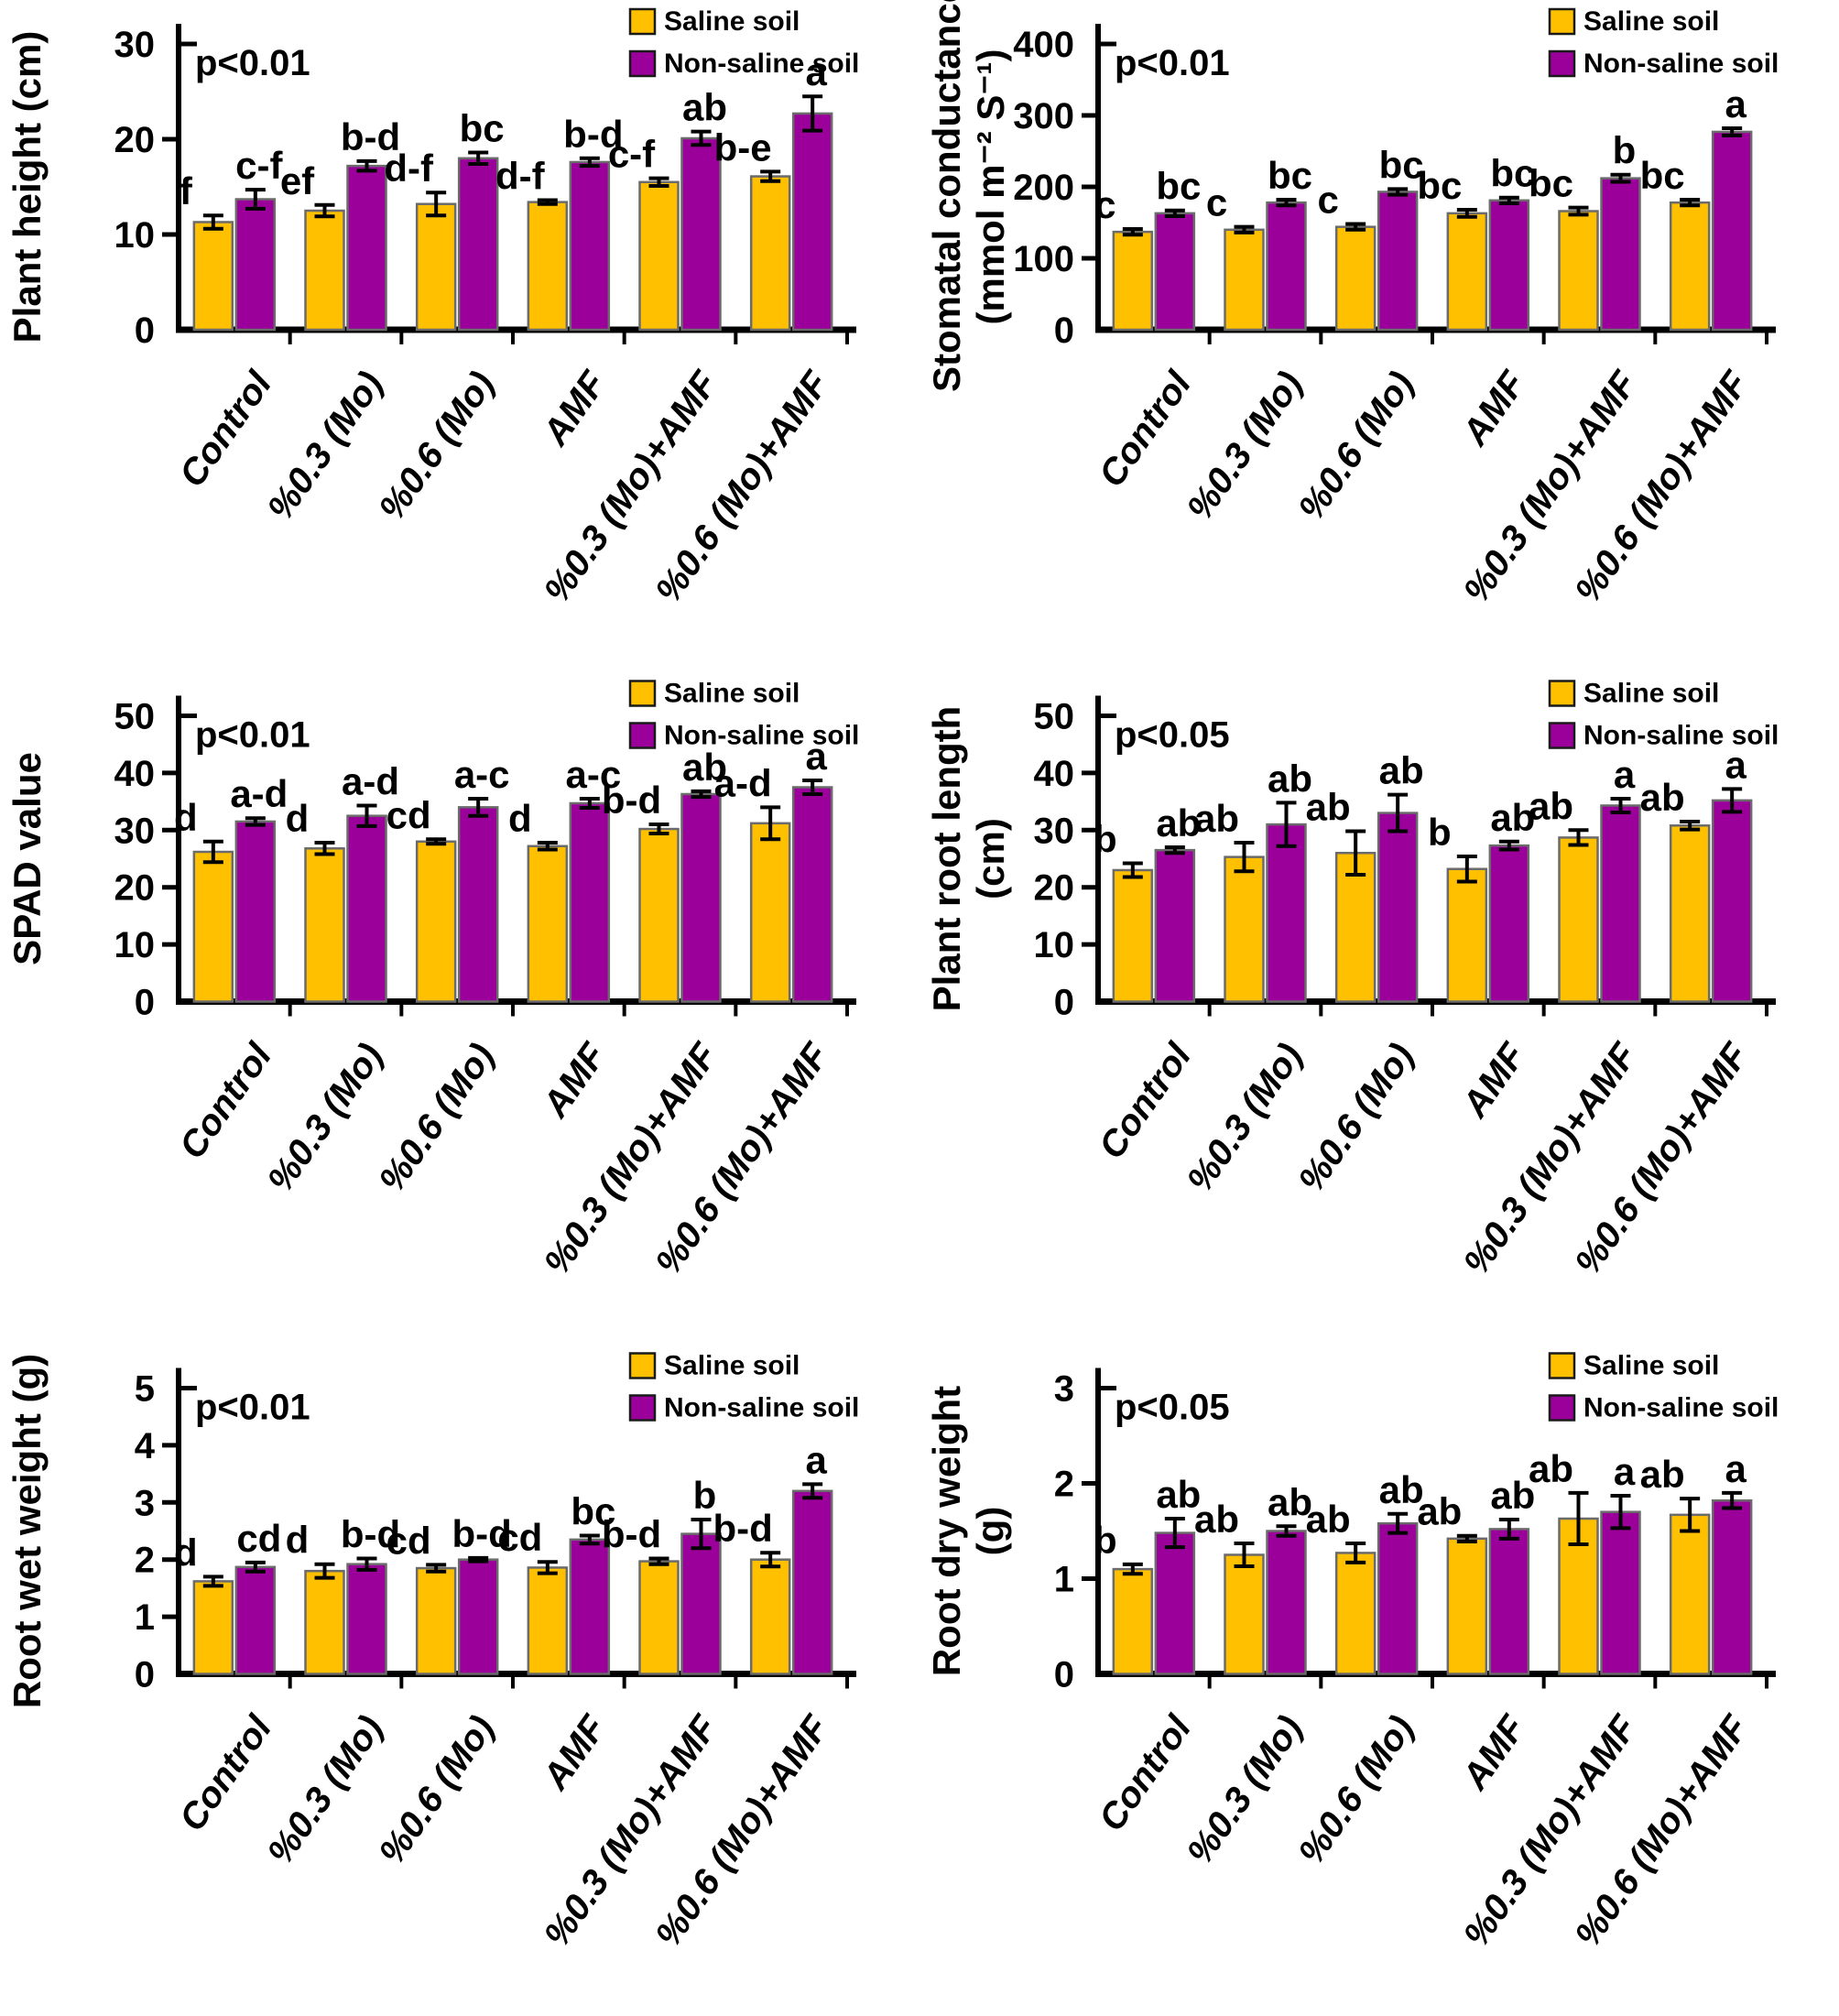  Describe the element at coordinates (370, 780) in the screenshot. I see `sig-letter: a-d` at that location.